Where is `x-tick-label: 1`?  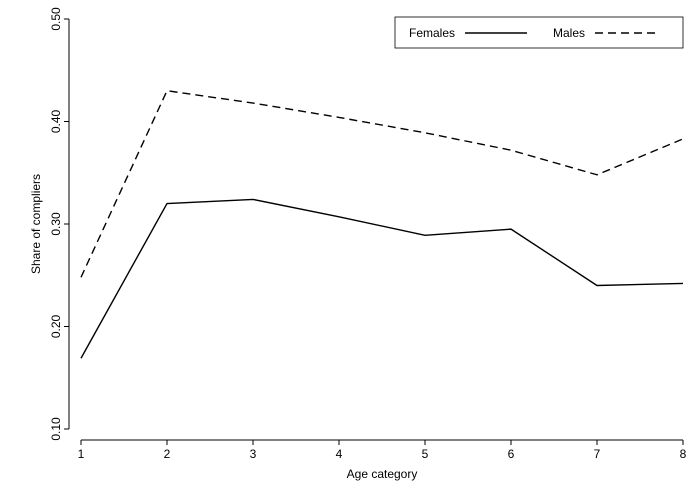
x-tick-label: 1 is located at coordinates (81, 454).